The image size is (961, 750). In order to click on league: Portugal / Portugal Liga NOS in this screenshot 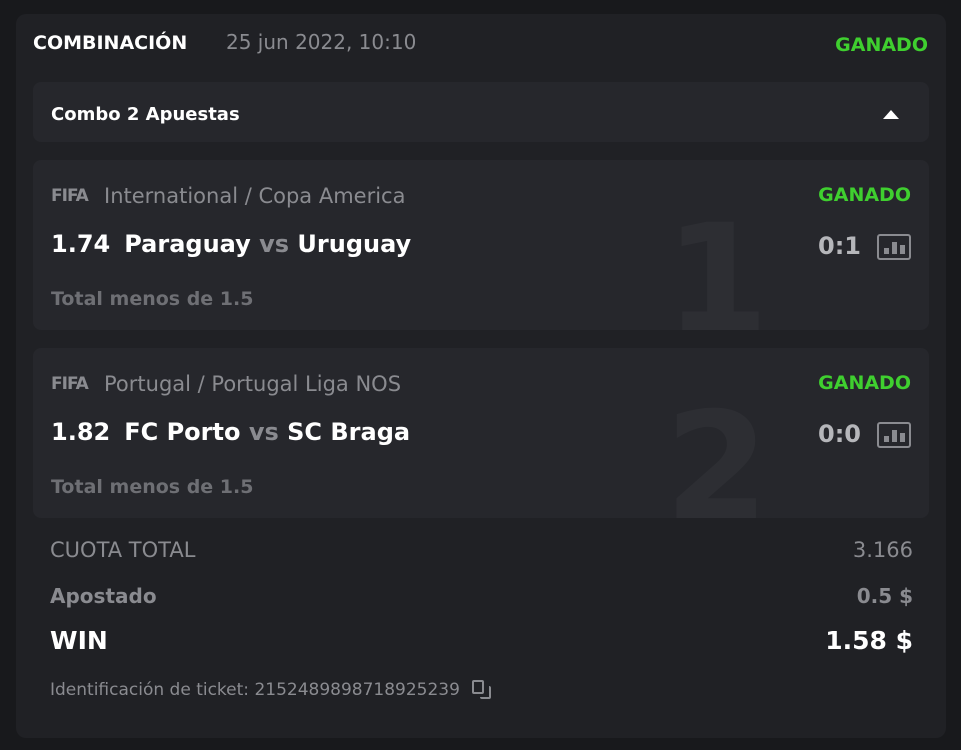, I will do `click(253, 384)`.